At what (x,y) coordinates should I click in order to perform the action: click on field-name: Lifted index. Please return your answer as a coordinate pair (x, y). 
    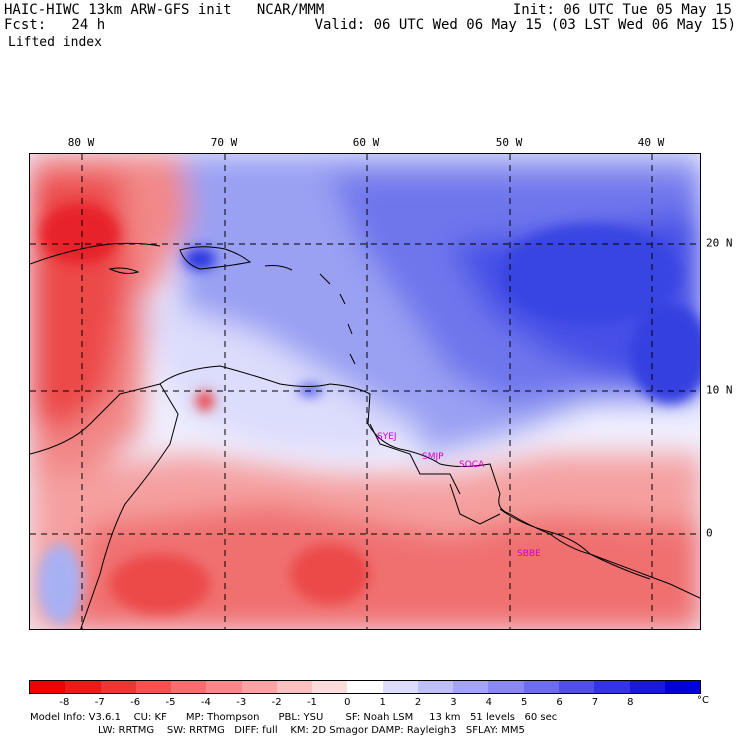
    Looking at the image, I should click on (55, 42).